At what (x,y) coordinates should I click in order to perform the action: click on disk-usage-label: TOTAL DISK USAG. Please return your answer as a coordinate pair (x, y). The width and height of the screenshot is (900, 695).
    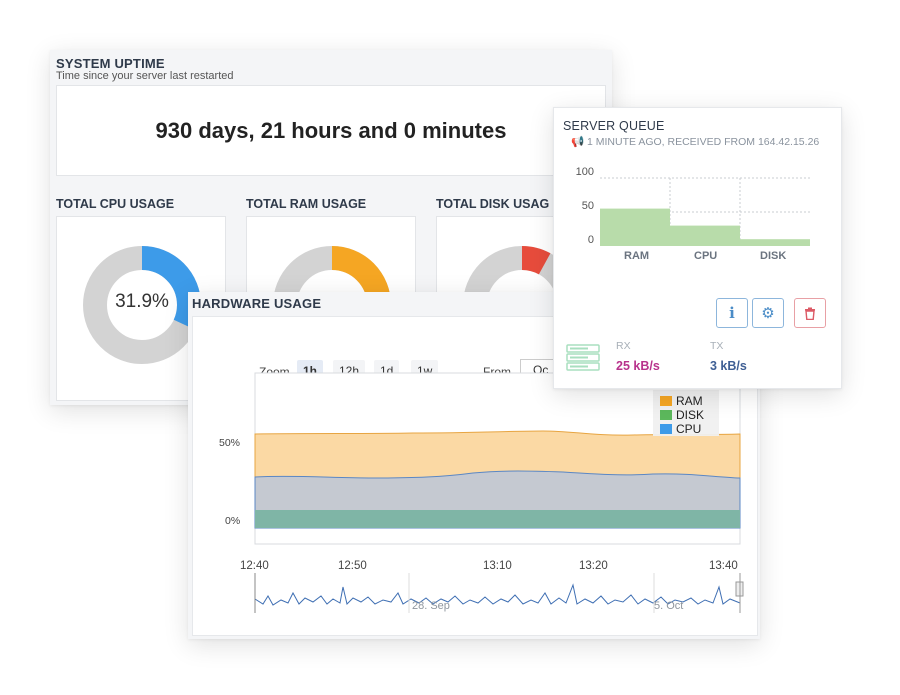
    Looking at the image, I should click on (493, 204).